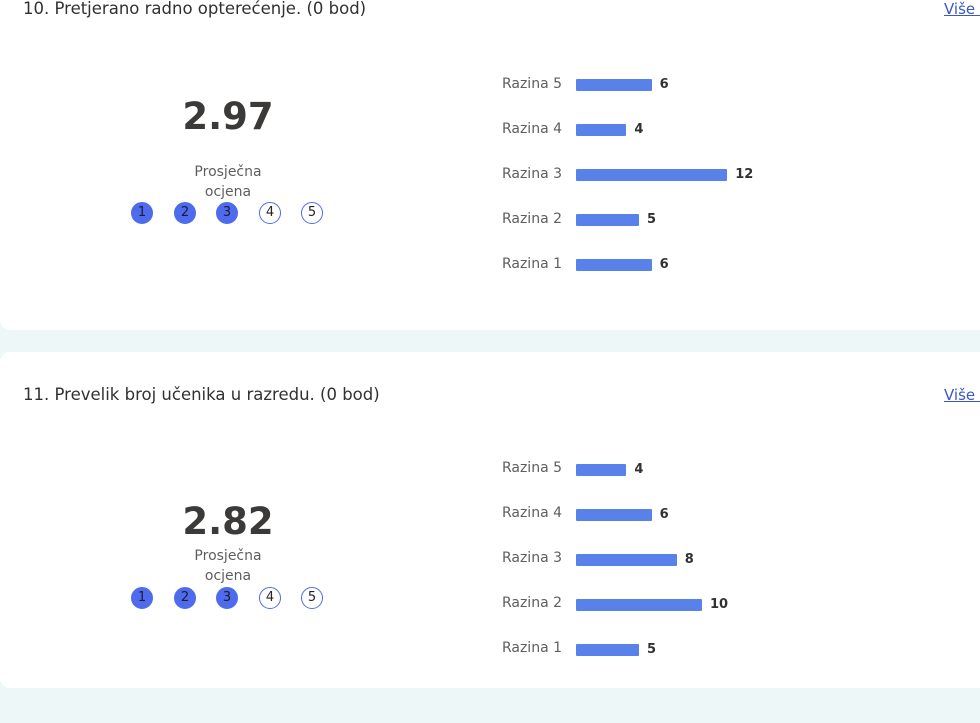 Image resolution: width=980 pixels, height=723 pixels. Describe the element at coordinates (228, 116) in the screenshot. I see `average-score: 2.97` at that location.